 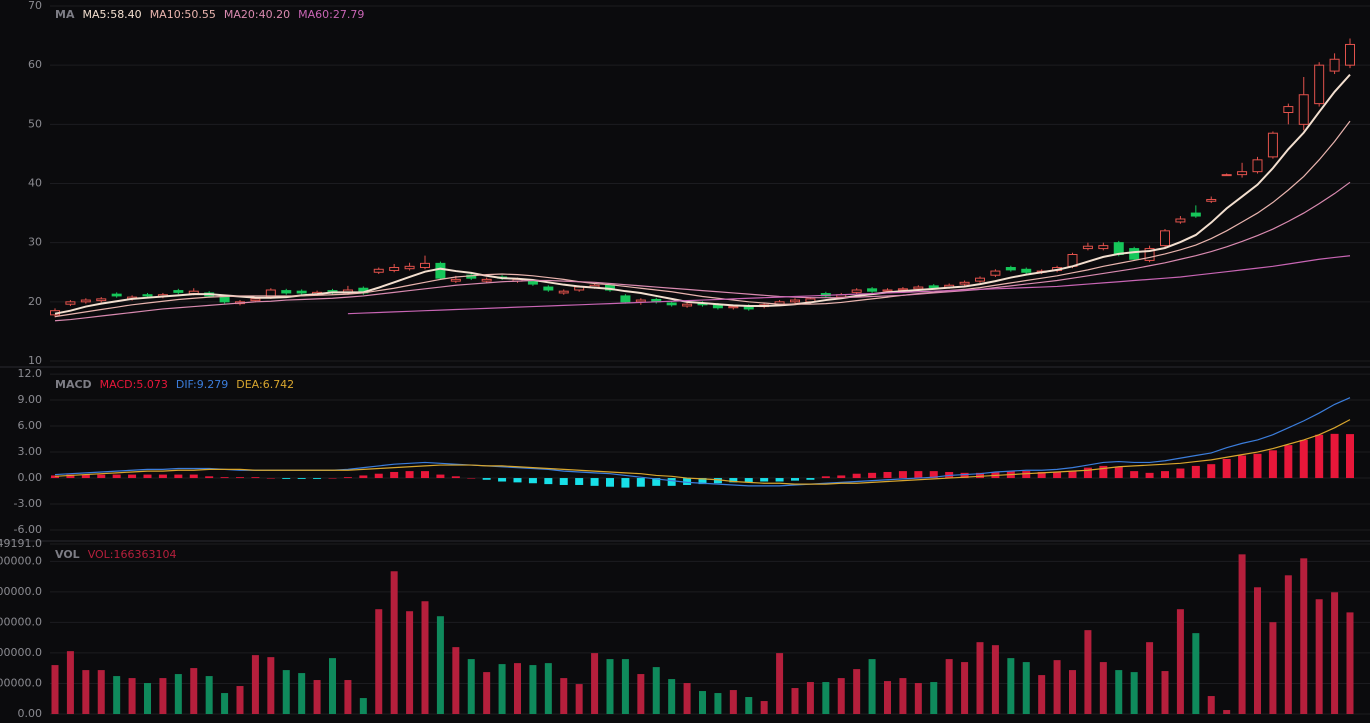 I want to click on line, so click(x=702, y=452).